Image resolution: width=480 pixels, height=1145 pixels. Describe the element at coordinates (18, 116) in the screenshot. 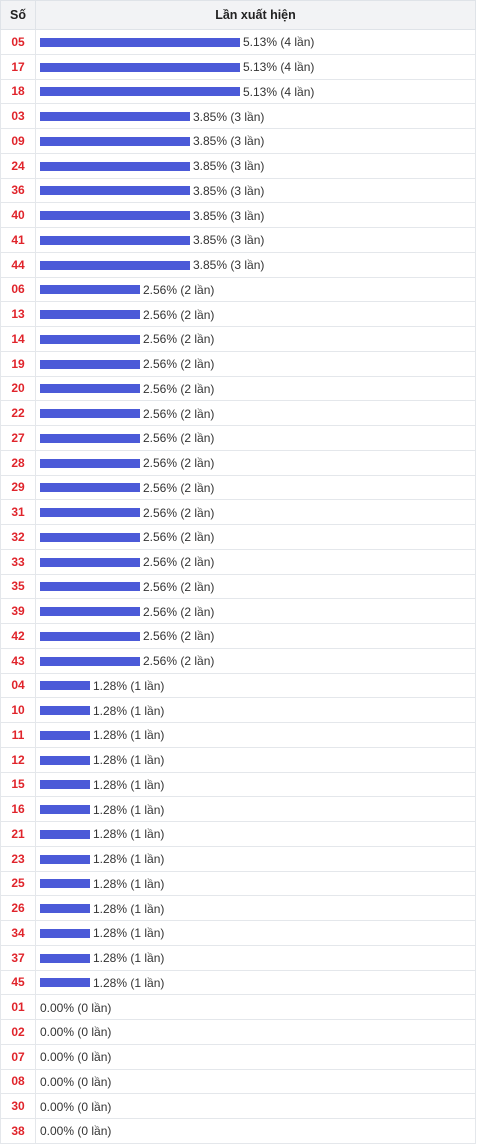

I see `row-number: 03` at that location.